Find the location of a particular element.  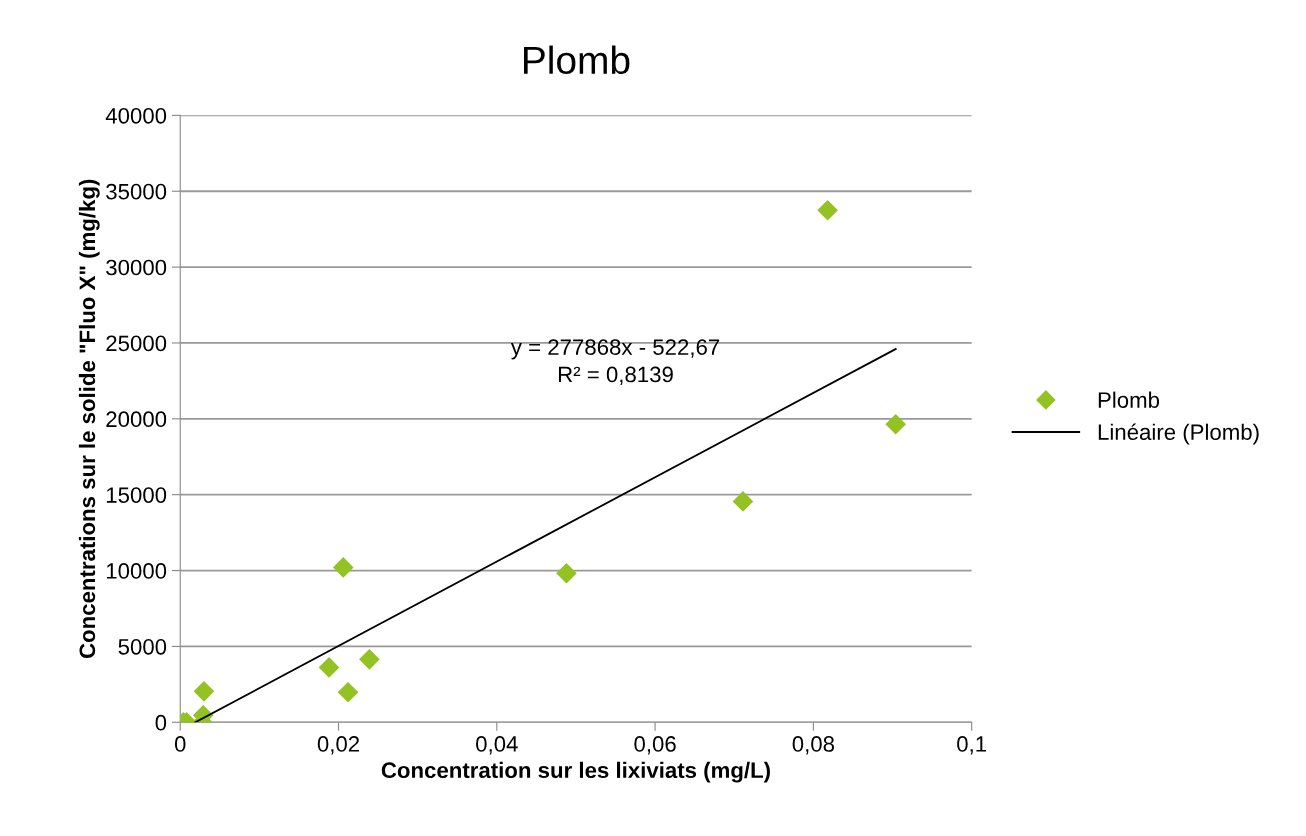

x-axis-title: Concentration sur les lixiviats (mg/L) is located at coordinates (575, 772).